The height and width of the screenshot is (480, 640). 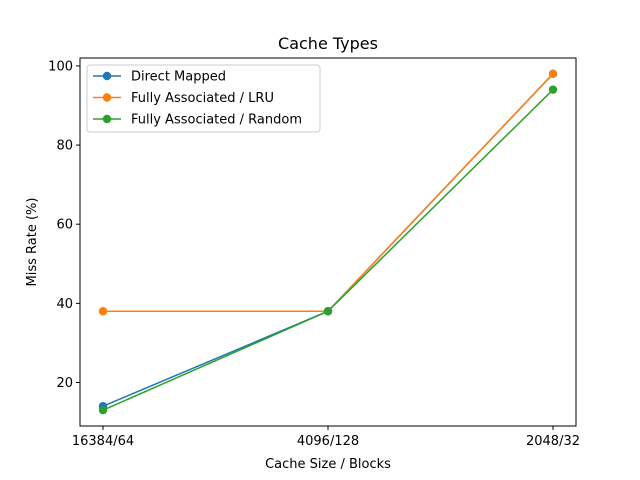 I want to click on legend-box, so click(x=203, y=98).